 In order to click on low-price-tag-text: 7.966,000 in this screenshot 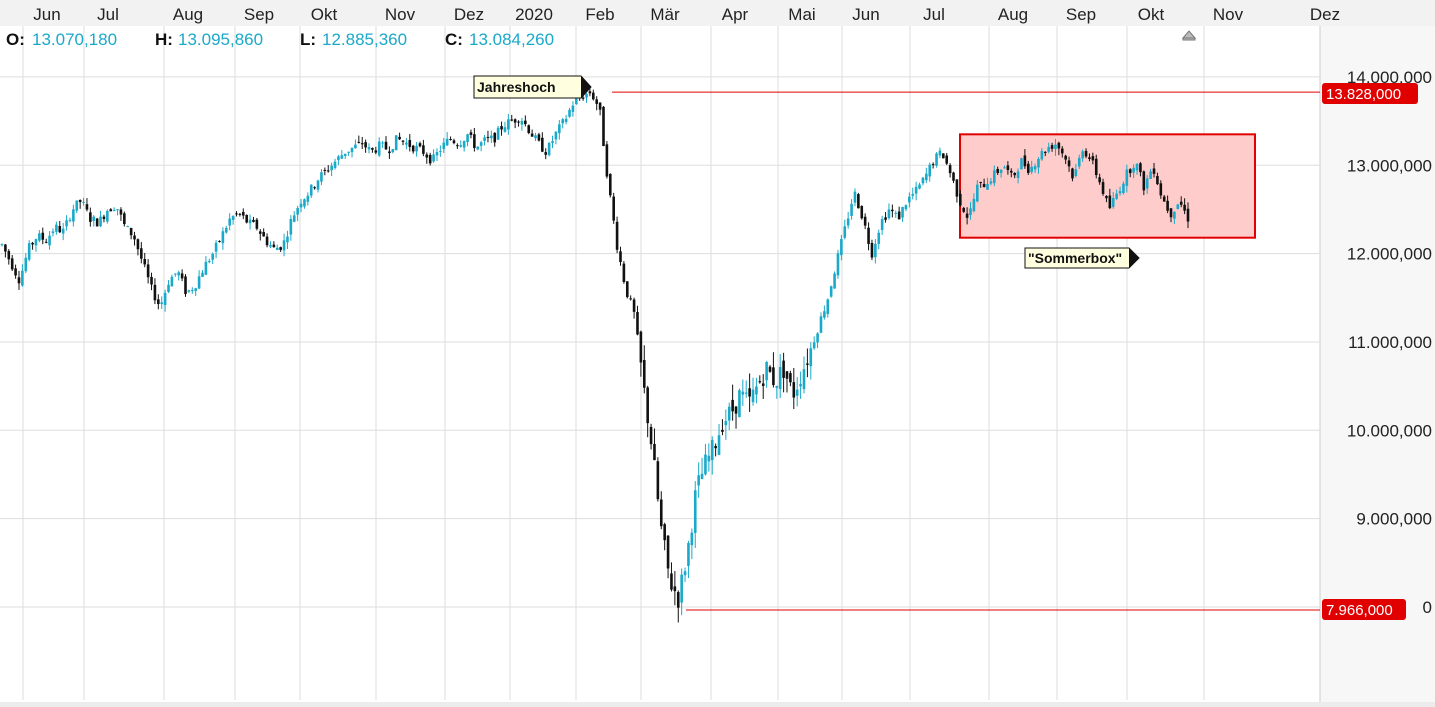, I will do `click(1359, 610)`.